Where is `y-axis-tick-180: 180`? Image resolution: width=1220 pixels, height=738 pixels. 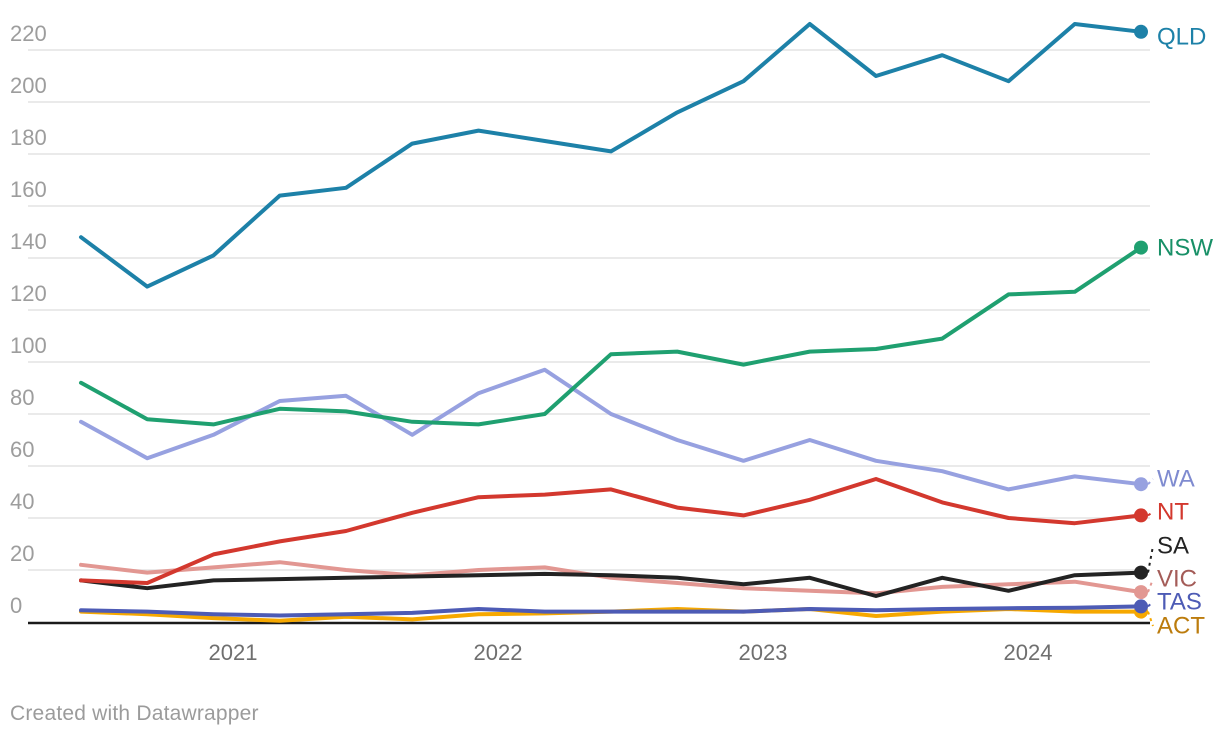
y-axis-tick-180: 180 is located at coordinates (28, 137).